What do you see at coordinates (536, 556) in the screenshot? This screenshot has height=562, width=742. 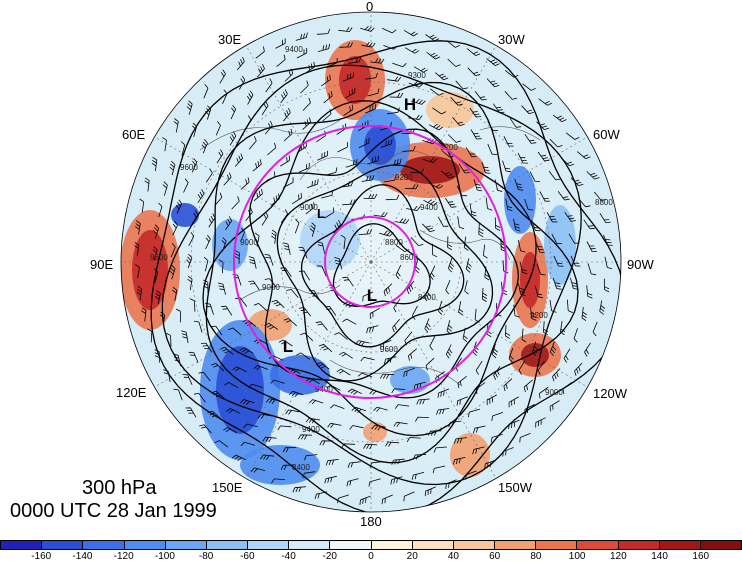 I see `colorbar-label: 80` at bounding box center [536, 556].